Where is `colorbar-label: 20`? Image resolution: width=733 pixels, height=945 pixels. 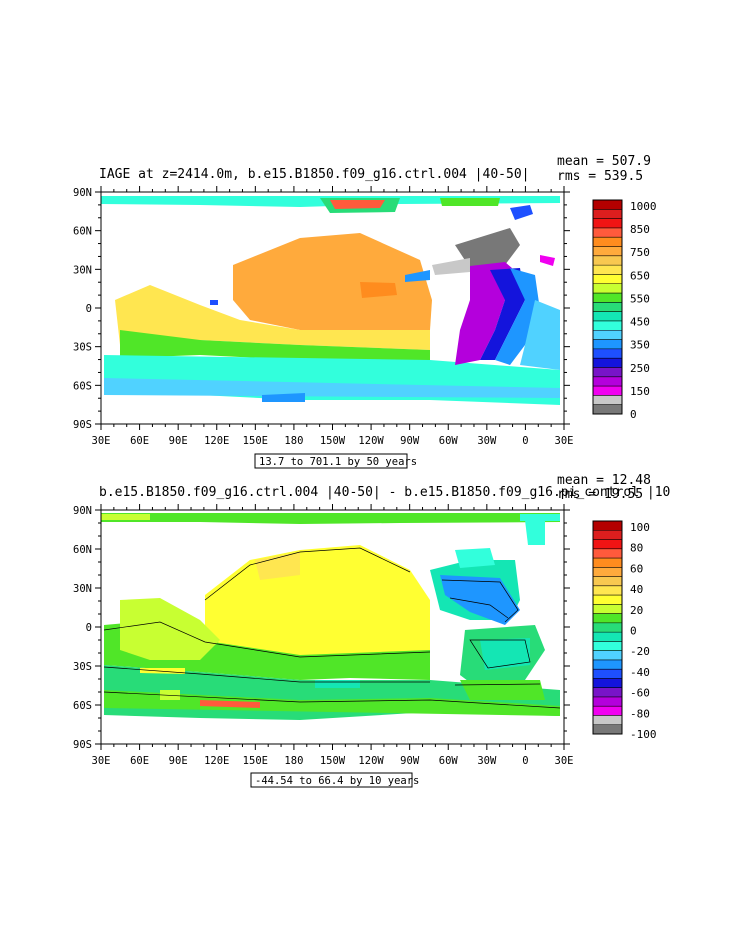 colorbar-label: 20 is located at coordinates (636, 610).